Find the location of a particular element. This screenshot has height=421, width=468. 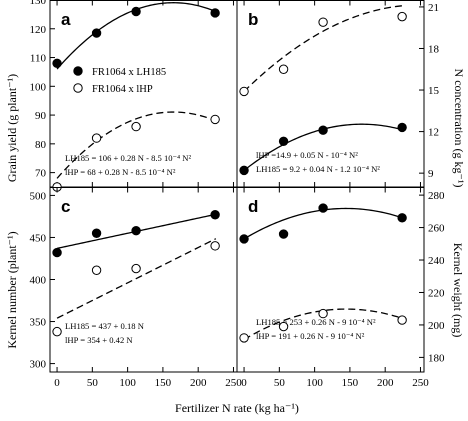

equation: LH185 = 106 + 0.28 N - 8.5 10⁻⁴ N² is located at coordinates (128, 158).